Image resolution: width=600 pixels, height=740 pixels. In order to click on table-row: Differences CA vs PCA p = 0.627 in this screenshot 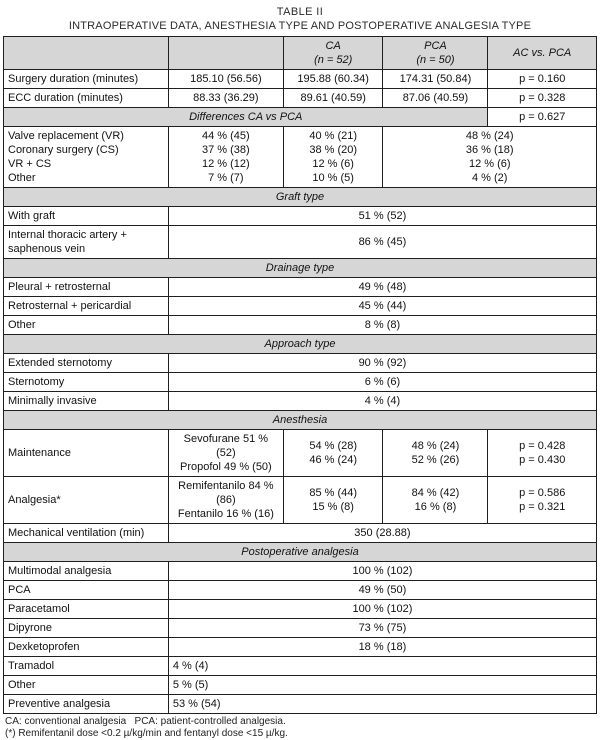, I will do `click(299, 117)`.